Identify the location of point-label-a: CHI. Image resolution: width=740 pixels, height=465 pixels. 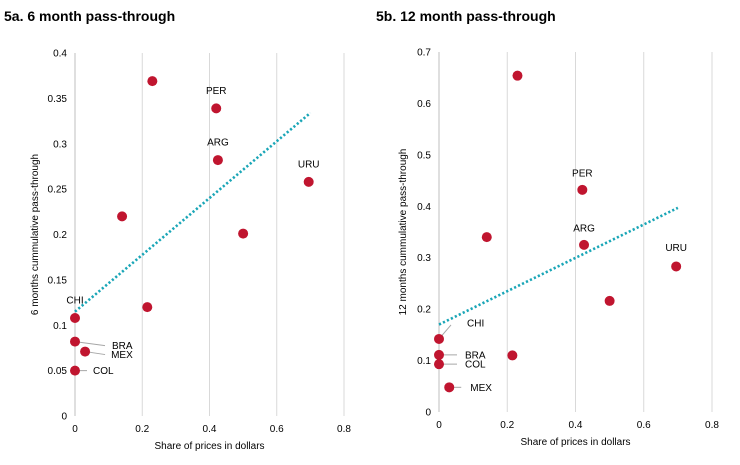
(74, 300).